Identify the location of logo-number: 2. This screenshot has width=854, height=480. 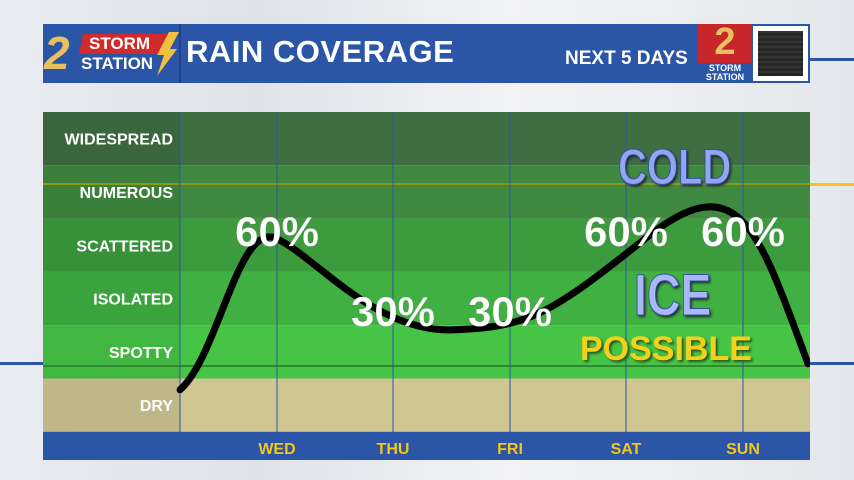
(57, 53).